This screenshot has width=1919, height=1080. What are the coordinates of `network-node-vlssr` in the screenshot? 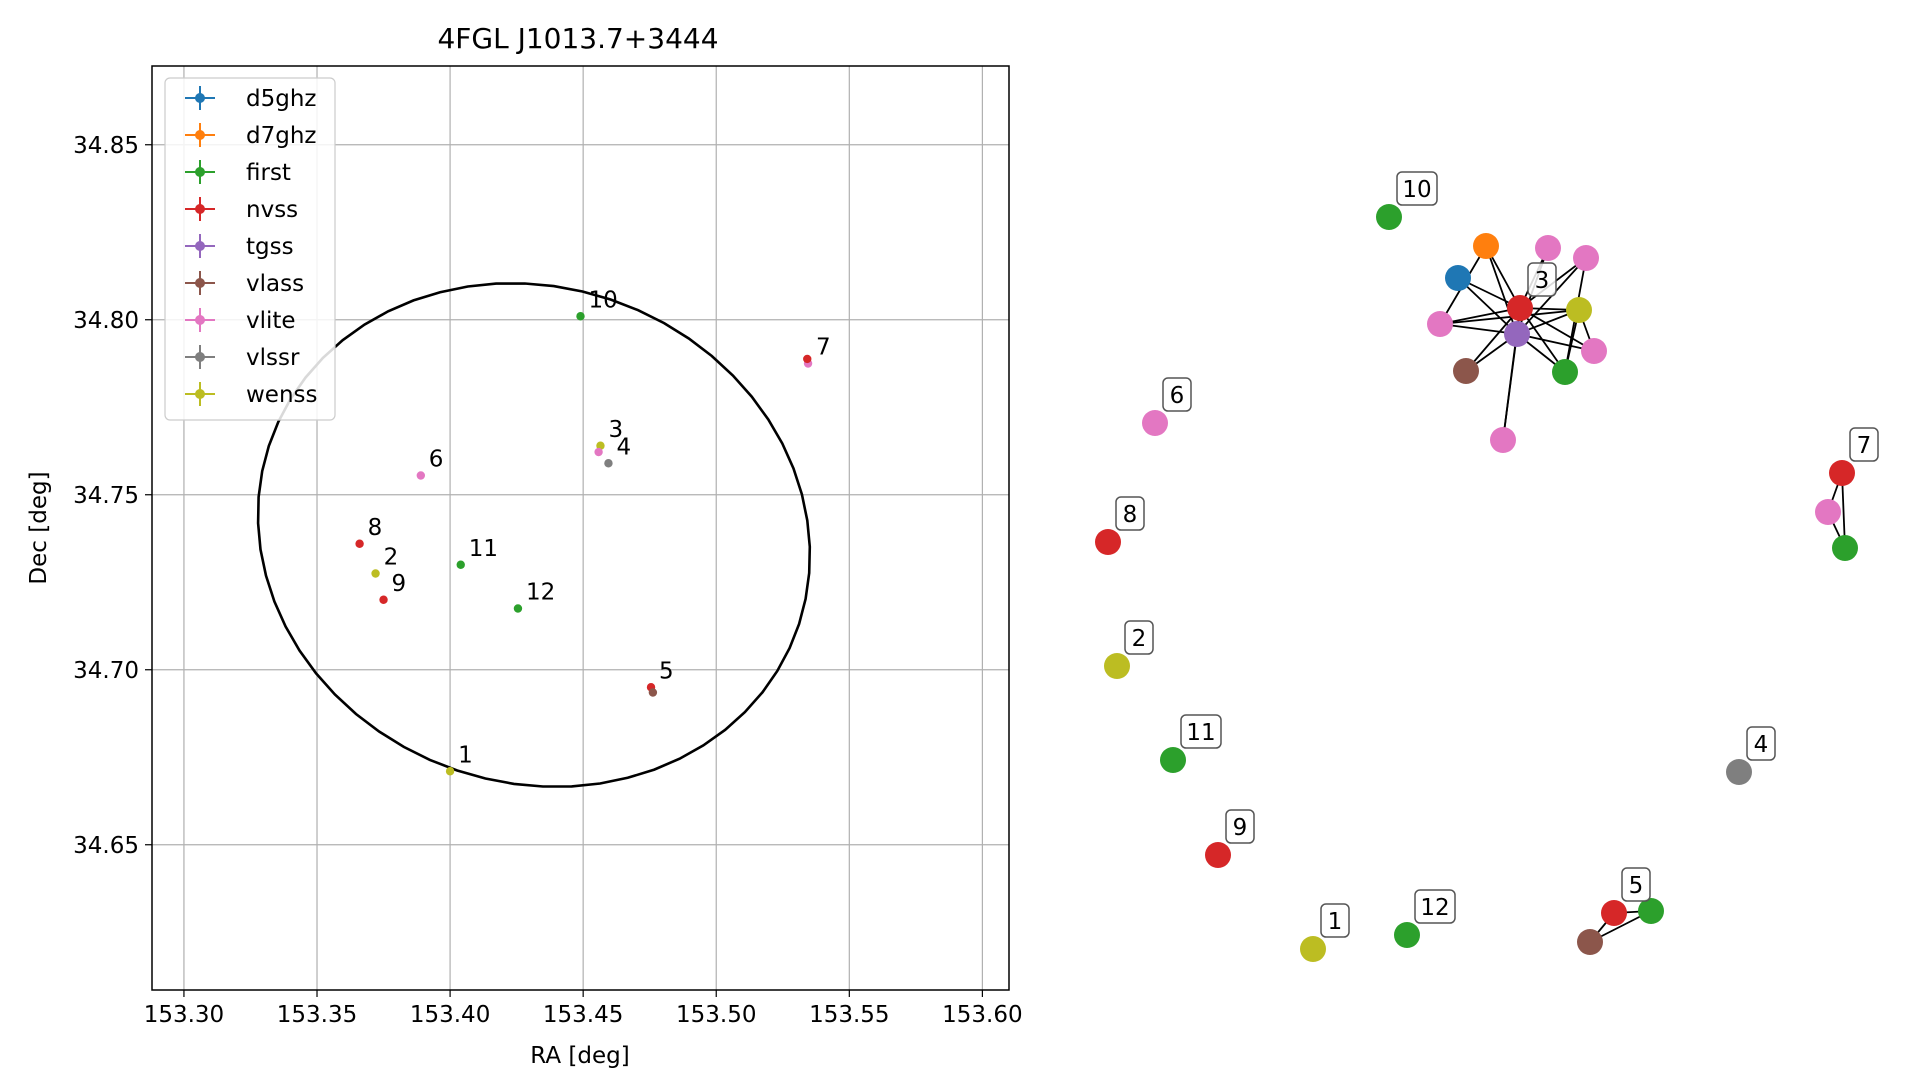 It's located at (1739, 772).